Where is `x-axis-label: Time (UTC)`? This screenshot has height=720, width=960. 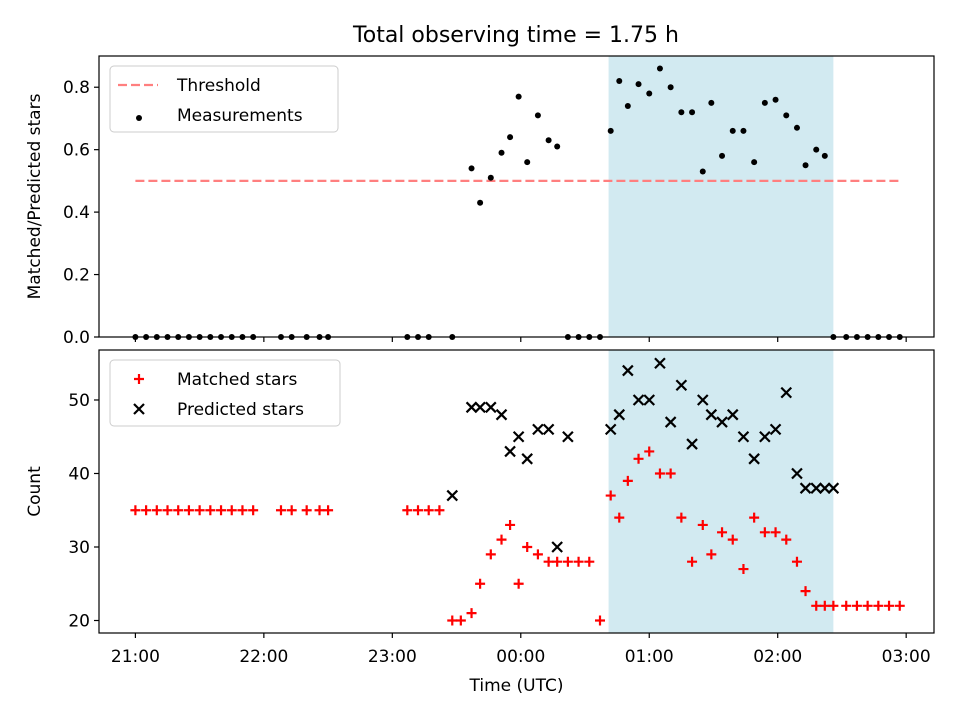 x-axis-label: Time (UTC) is located at coordinates (516, 686).